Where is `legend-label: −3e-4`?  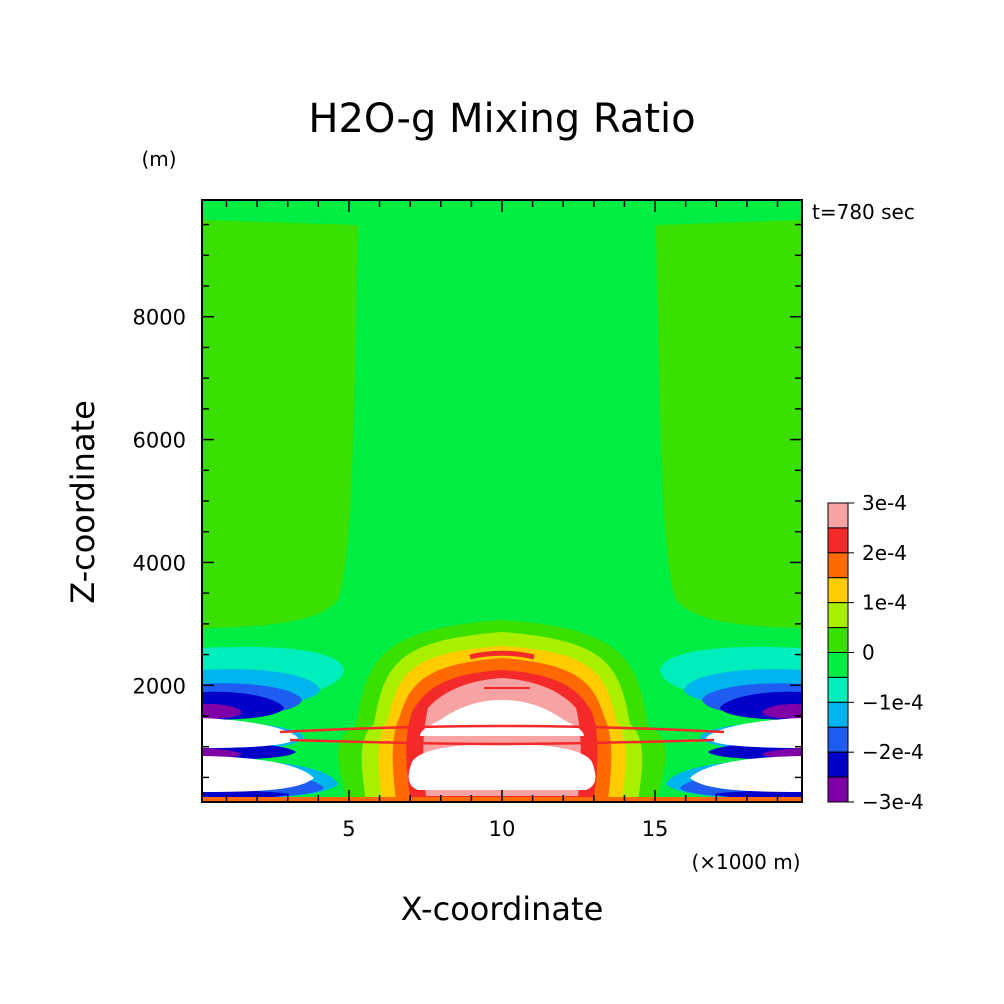
legend-label: −3e-4 is located at coordinates (893, 802).